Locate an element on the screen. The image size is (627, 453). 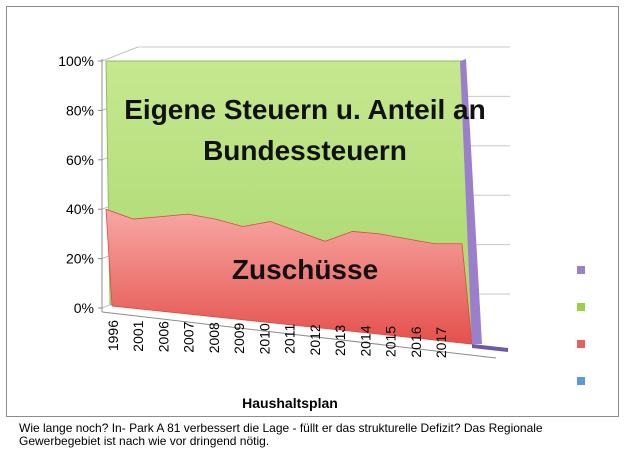
legend is located at coordinates (581, 325).